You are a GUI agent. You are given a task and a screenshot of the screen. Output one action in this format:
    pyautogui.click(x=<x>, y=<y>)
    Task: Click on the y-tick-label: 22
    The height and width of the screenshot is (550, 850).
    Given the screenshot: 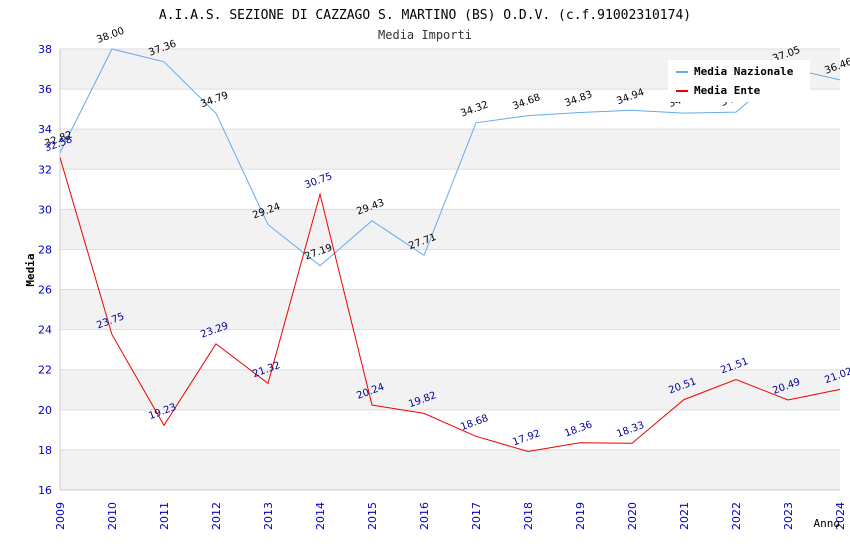 What is the action you would take?
    pyautogui.click(x=45, y=370)
    